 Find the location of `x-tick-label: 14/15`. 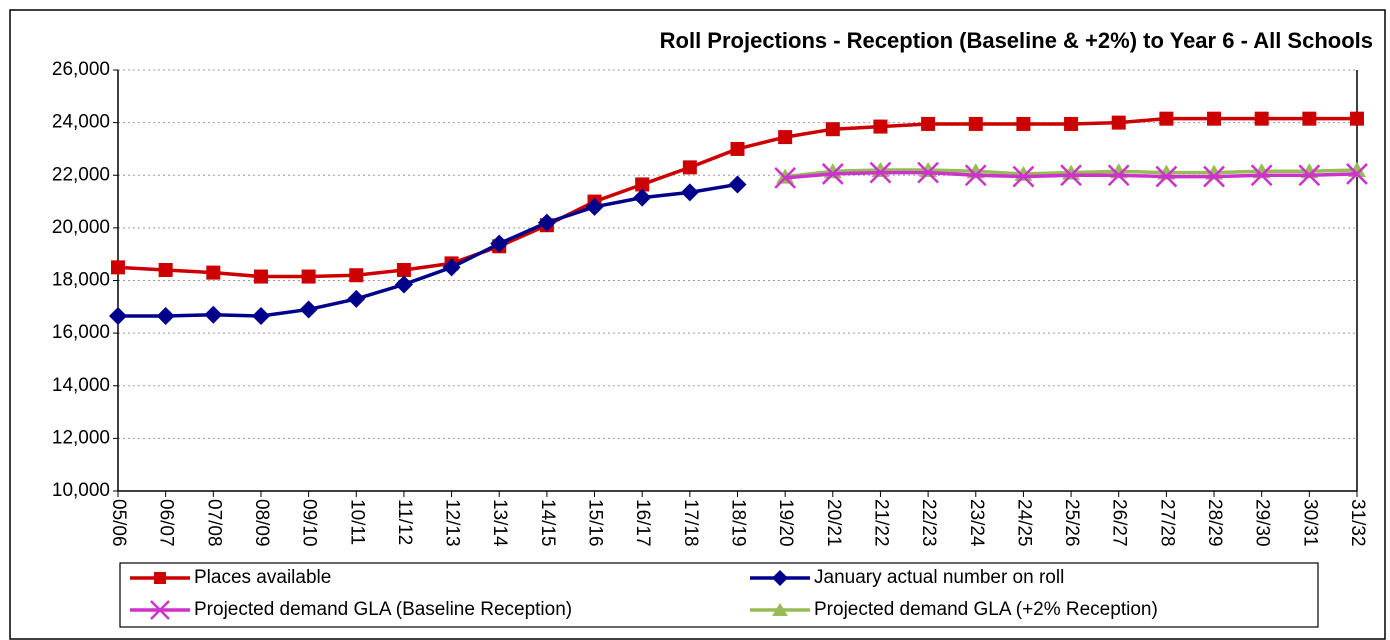

x-tick-label: 14/15 is located at coordinates (547, 523).